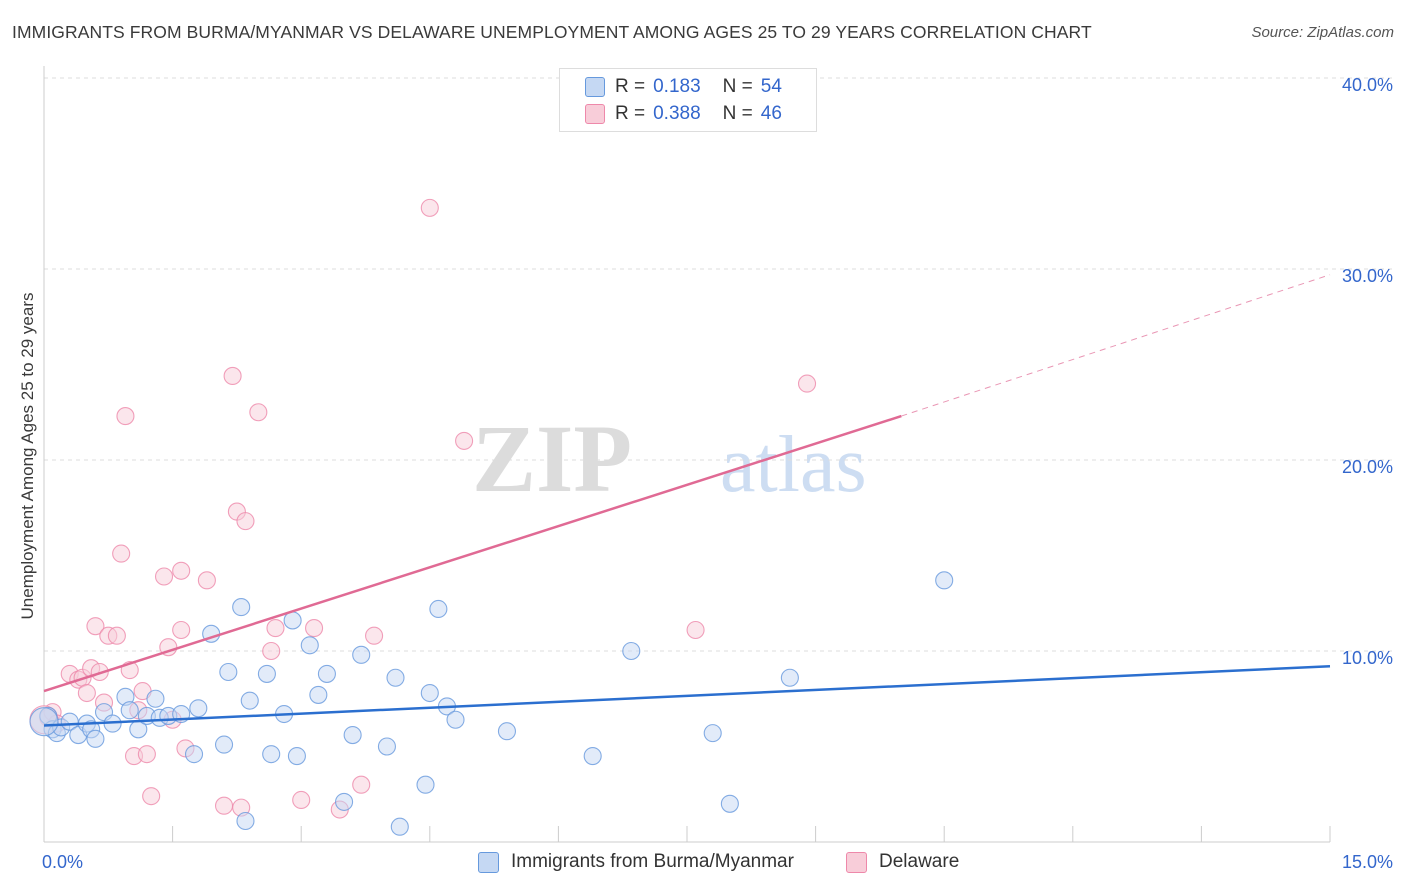  I want to click on series-legend-item-burma: Immigrants from Burma/Myanmar, so click(636, 862).